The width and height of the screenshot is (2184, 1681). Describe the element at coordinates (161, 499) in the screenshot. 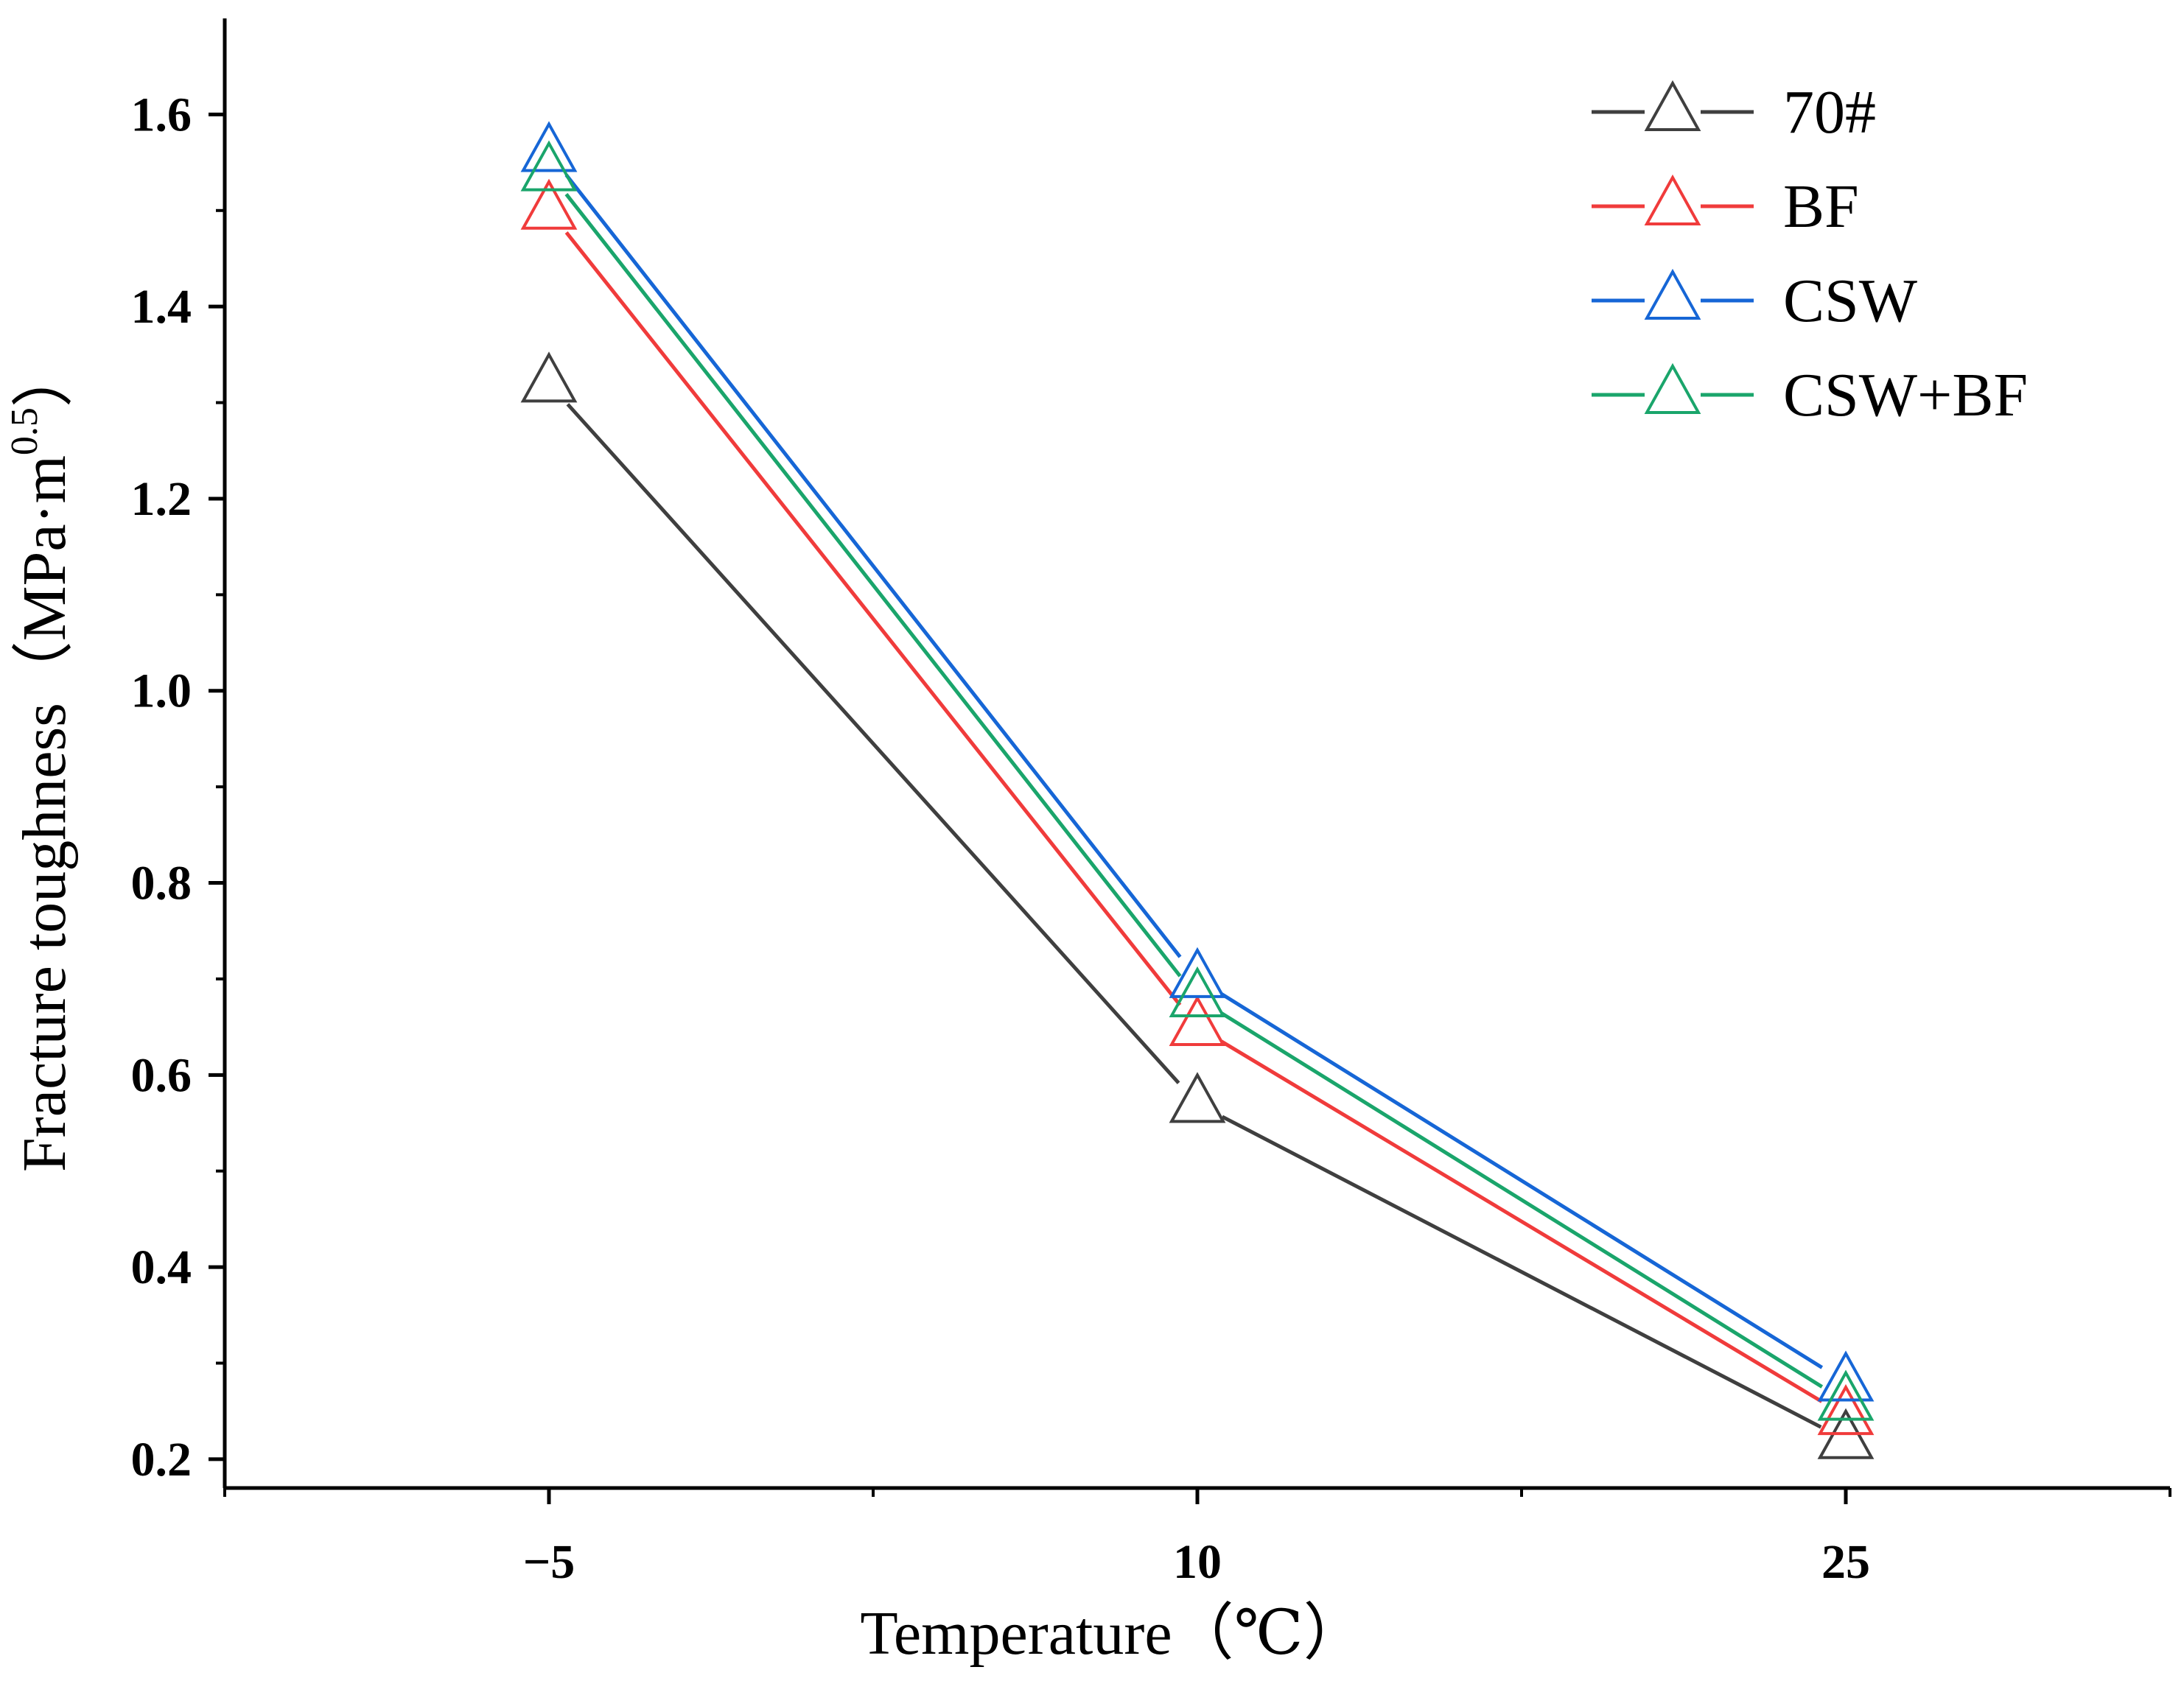

I see `y-tick-label: 1.2` at that location.